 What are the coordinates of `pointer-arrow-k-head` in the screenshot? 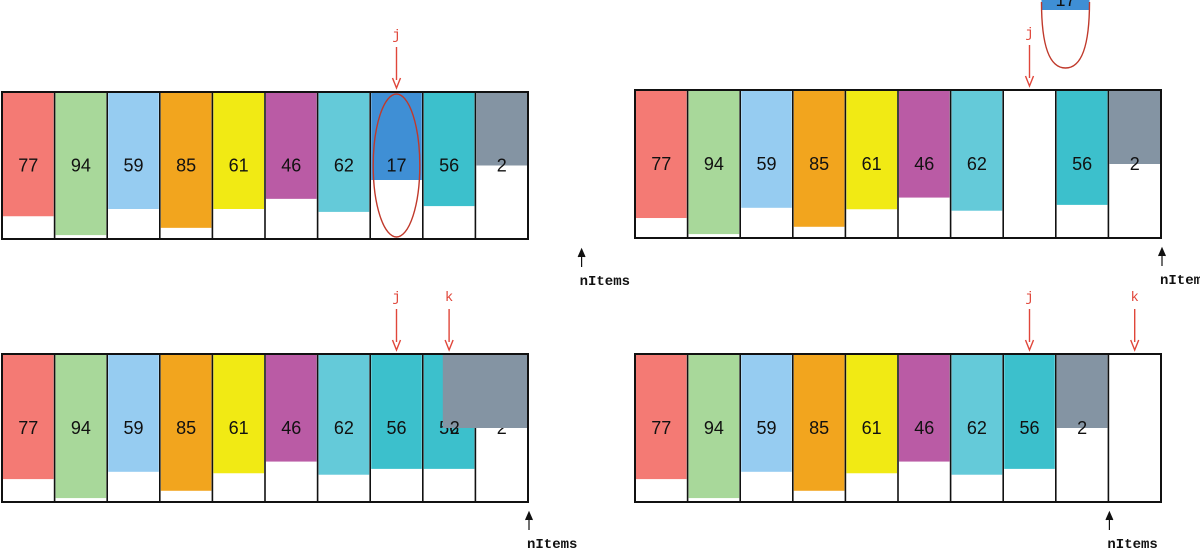 It's located at (1135, 345).